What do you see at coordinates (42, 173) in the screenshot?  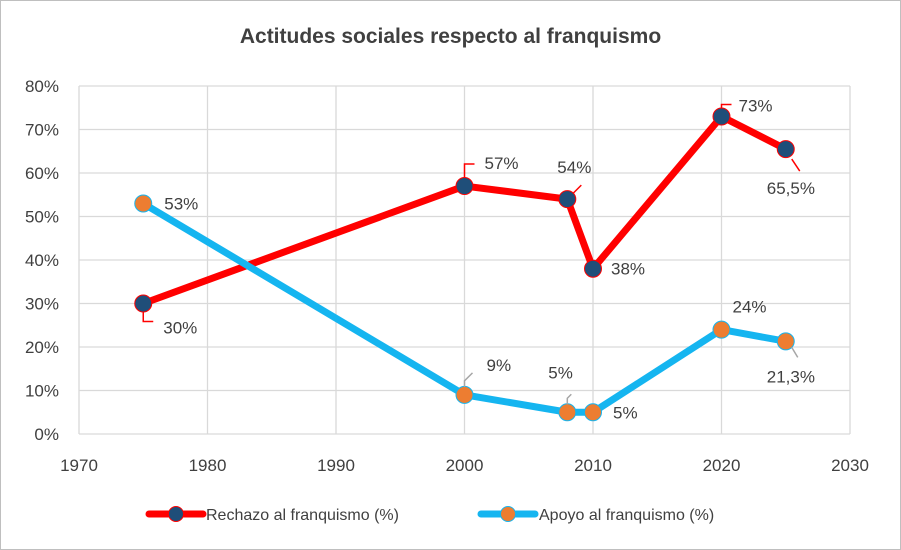 I see `y-tick-label: 60%` at bounding box center [42, 173].